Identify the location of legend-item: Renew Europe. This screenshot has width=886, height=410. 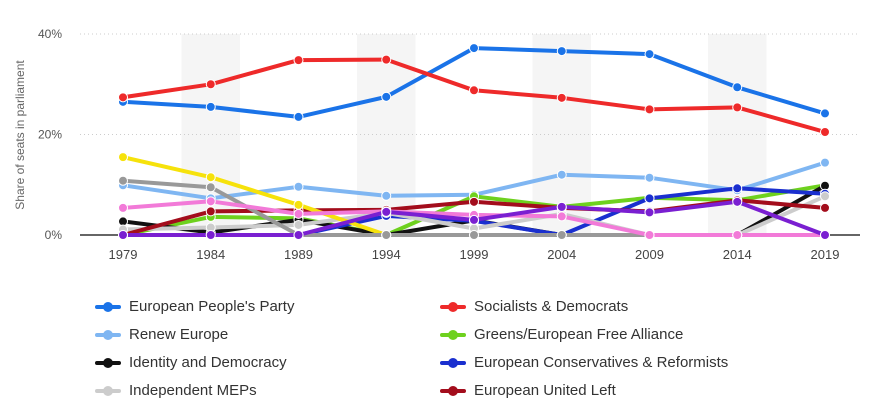
(161, 334).